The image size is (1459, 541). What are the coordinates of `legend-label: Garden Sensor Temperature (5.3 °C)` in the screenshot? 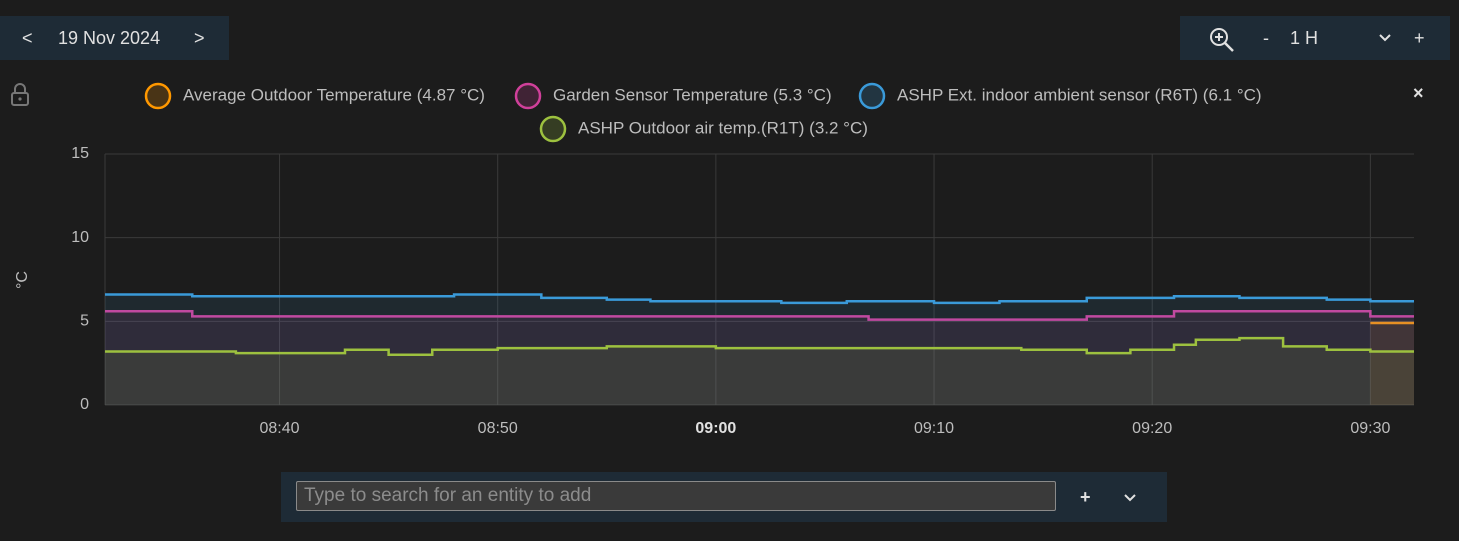 It's located at (692, 94).